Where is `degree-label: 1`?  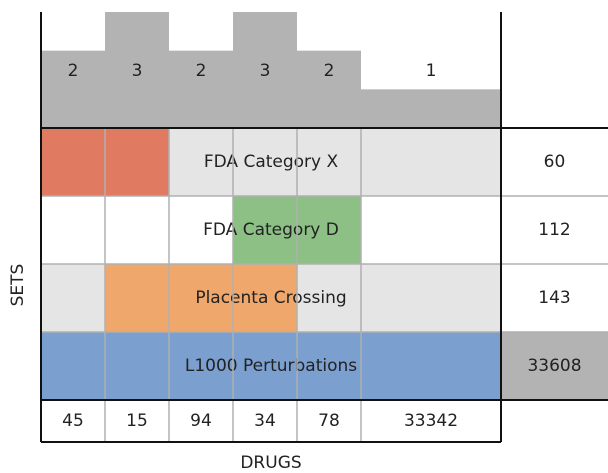
degree-label: 1 is located at coordinates (431, 71).